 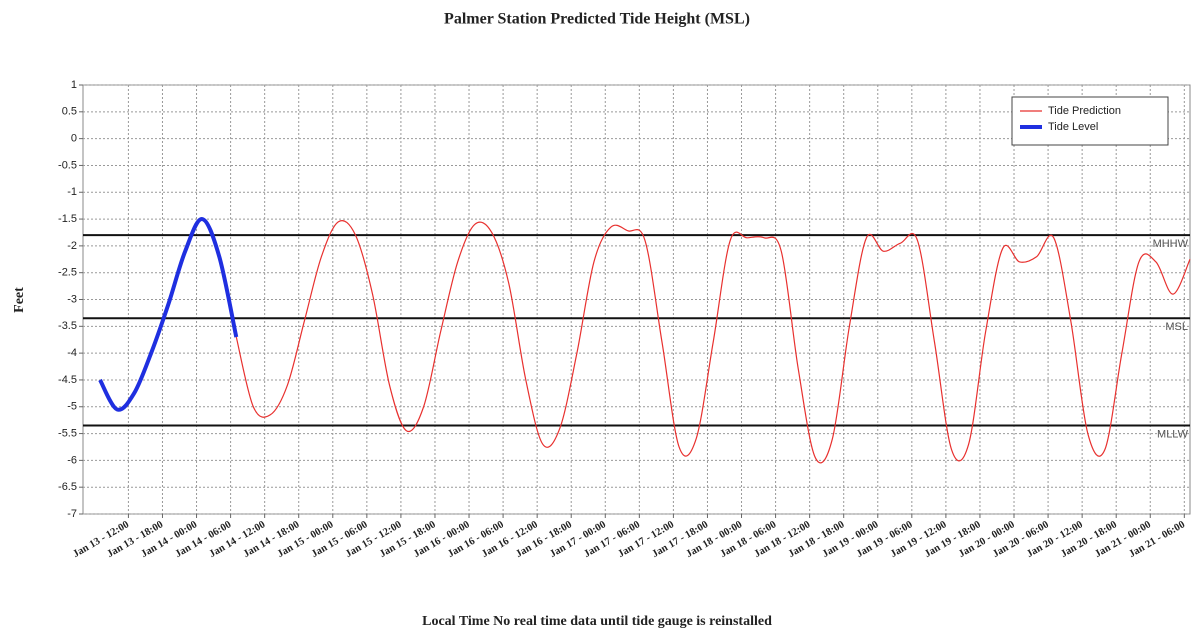 What do you see at coordinates (67, 165) in the screenshot?
I see `y-tick-label: -0.5` at bounding box center [67, 165].